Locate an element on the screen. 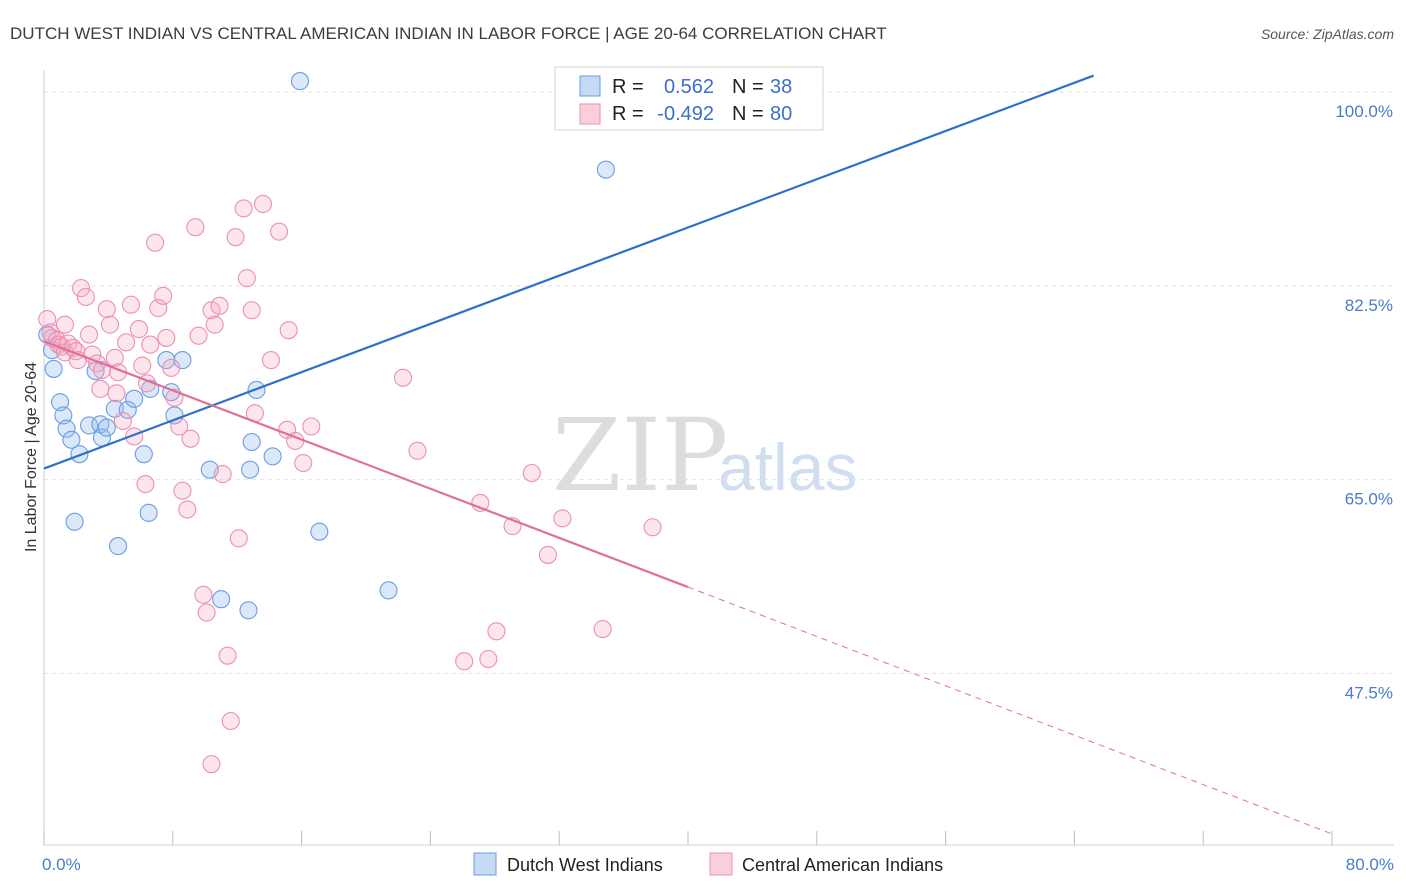  watermark-atlas: atlas is located at coordinates (787, 467).